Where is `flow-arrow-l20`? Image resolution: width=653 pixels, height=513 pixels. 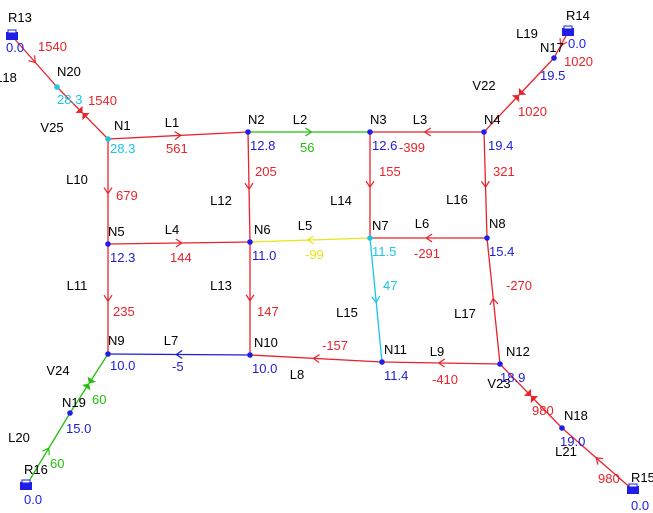
flow-arrow-l20 is located at coordinates (46, 451).